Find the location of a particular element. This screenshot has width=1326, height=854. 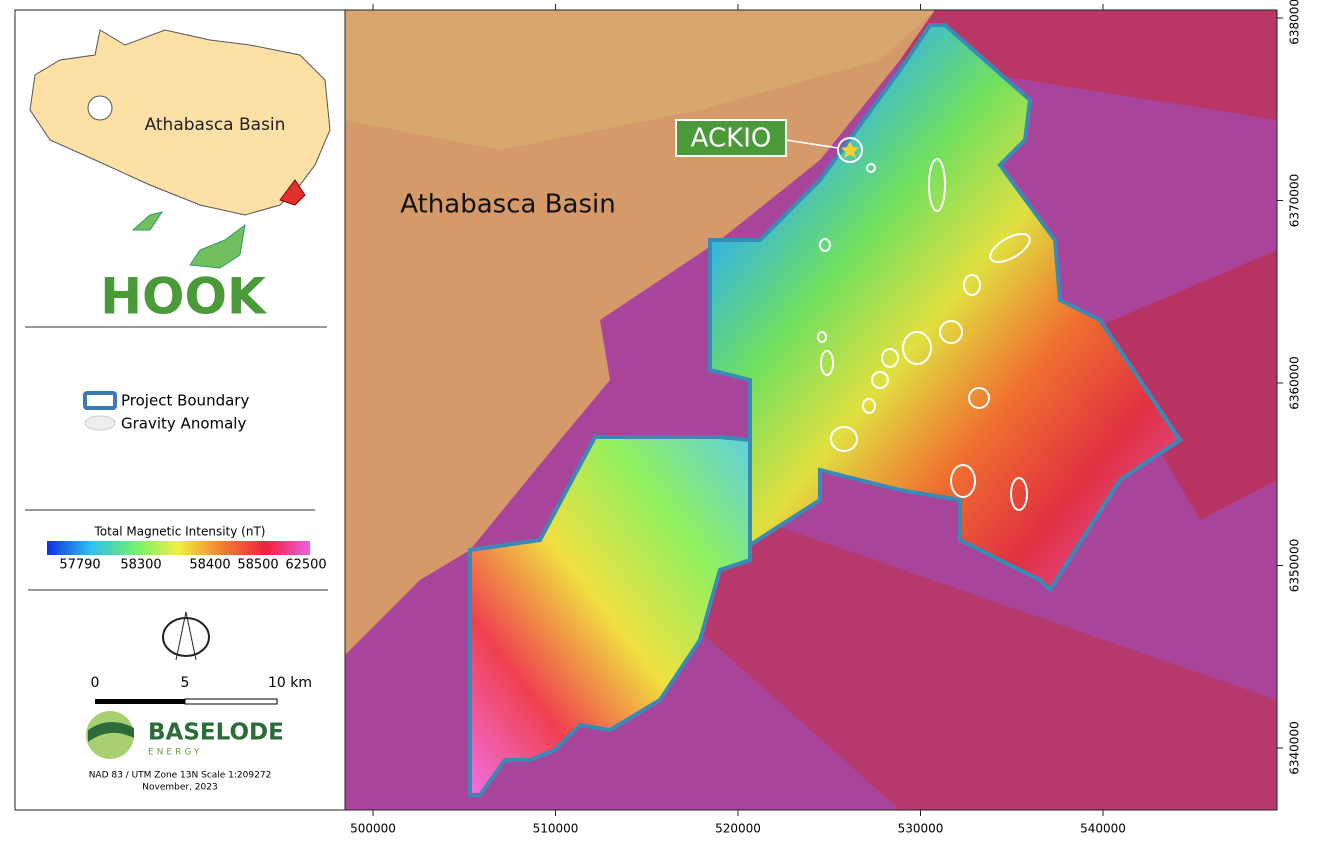

x-tick-label: 530000 is located at coordinates (921, 829).